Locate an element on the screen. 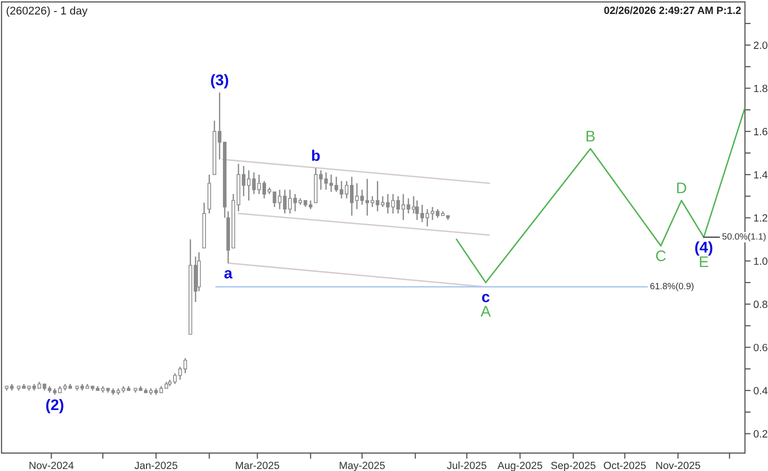  annotation: (4) is located at coordinates (703, 248).